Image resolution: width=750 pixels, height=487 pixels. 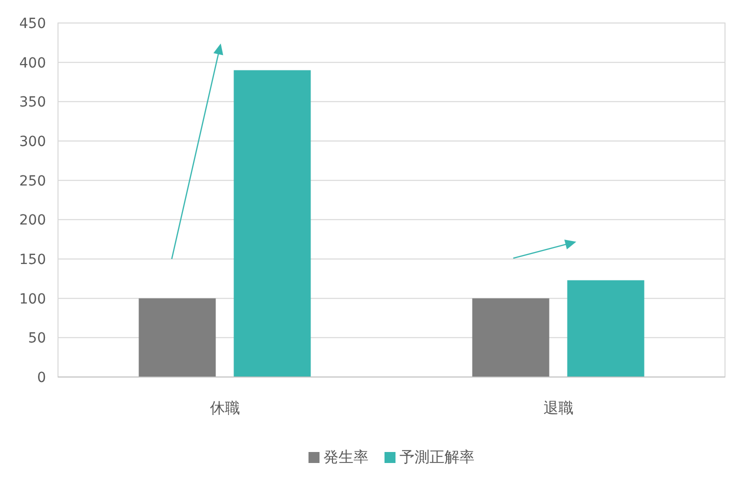 What do you see at coordinates (225, 408) in the screenshot?
I see `x-tick-label: 休職` at bounding box center [225, 408].